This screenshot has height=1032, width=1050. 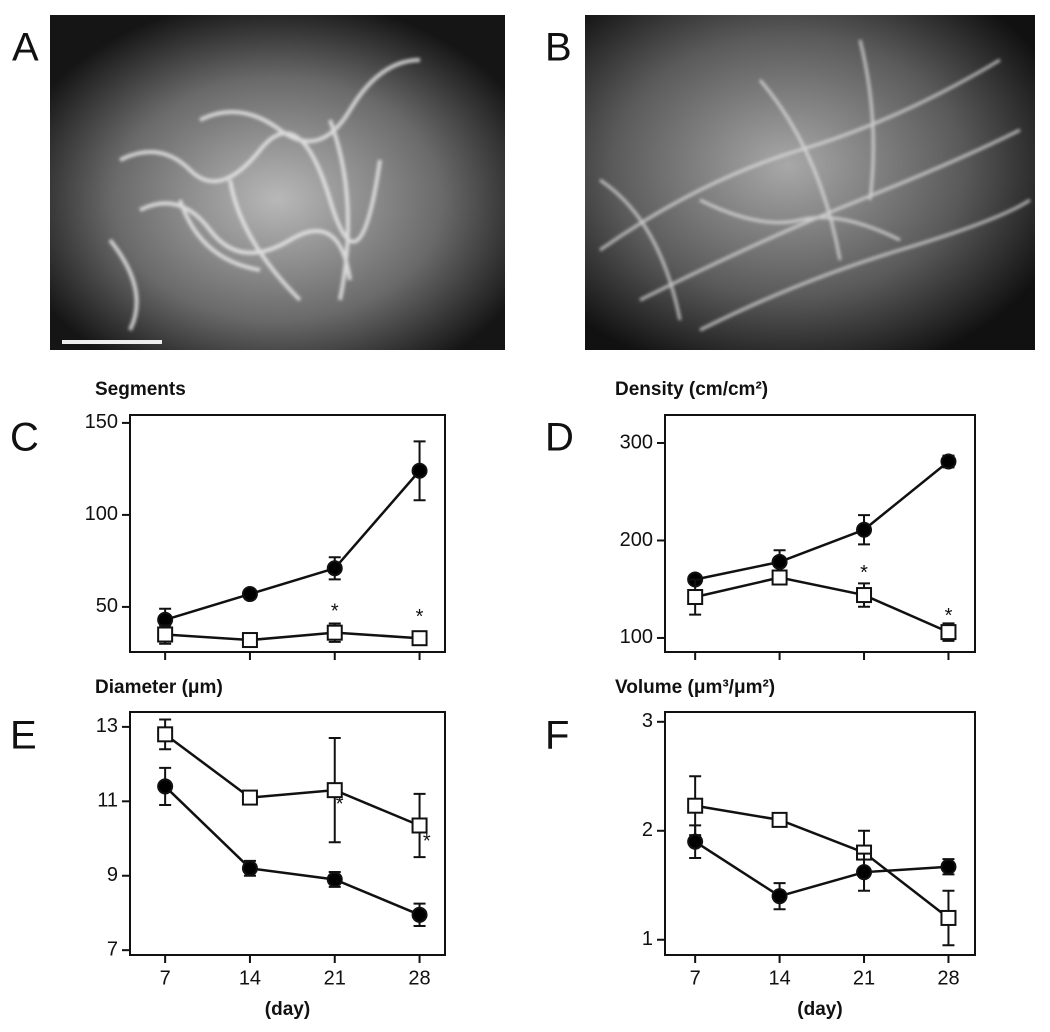 What do you see at coordinates (691, 389) in the screenshot?
I see `chart-title: Density (cm/cm²)` at bounding box center [691, 389].